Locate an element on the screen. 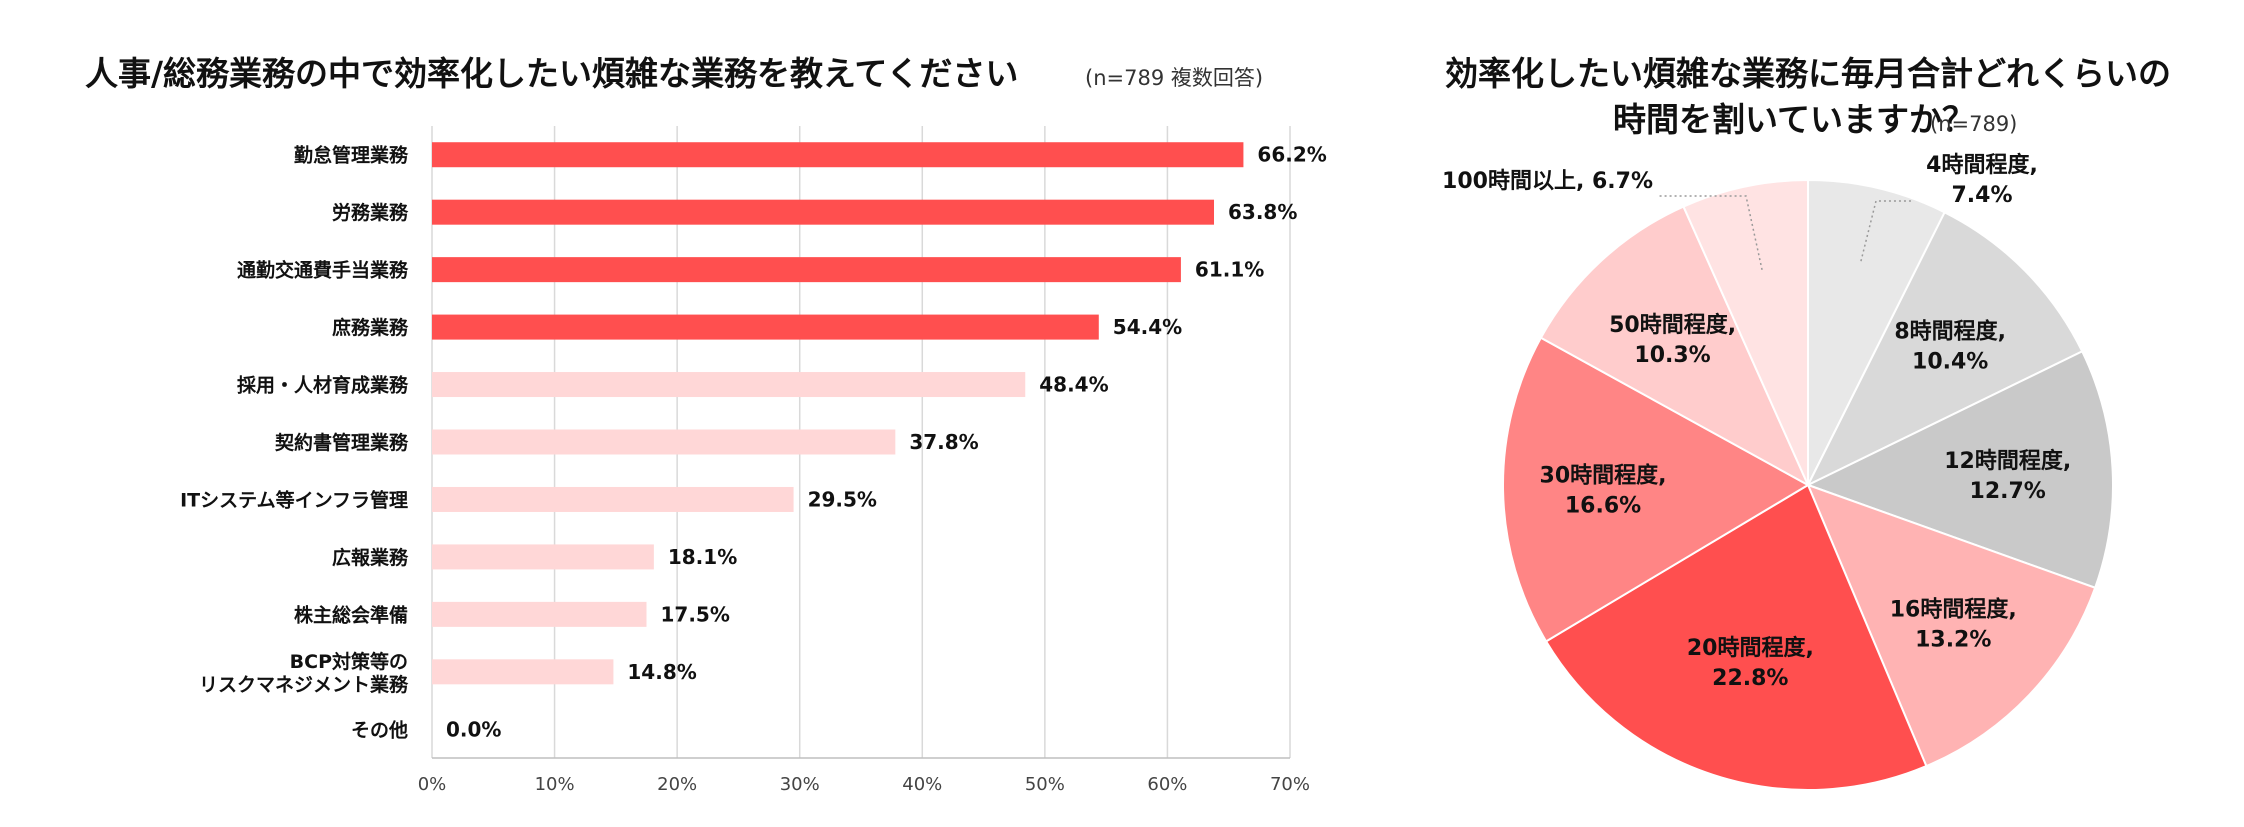  pie-chart-title-line2: 時間を割いていますか？ is located at coordinates (1794, 119).